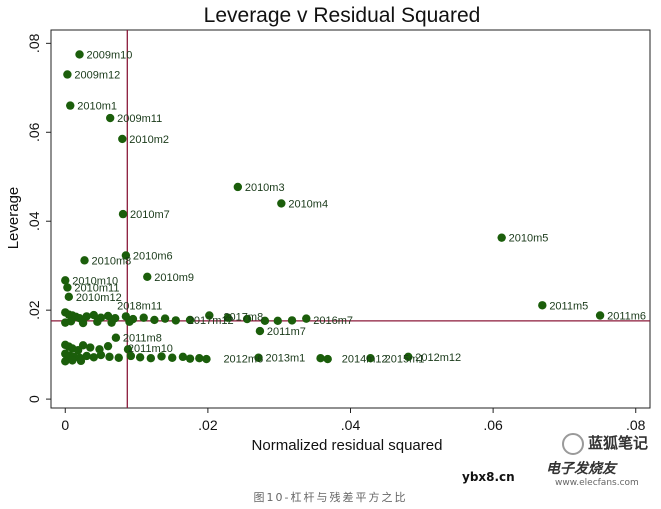  What do you see at coordinates (333, 321) in the screenshot?
I see `point-label-2016m7: 2016m7` at bounding box center [333, 321].